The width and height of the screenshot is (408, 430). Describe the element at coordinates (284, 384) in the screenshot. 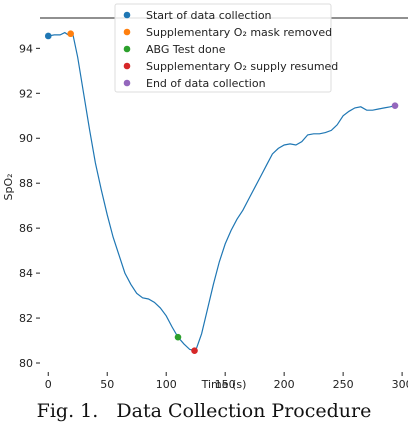

I see `x-tick-label: 200` at that location.